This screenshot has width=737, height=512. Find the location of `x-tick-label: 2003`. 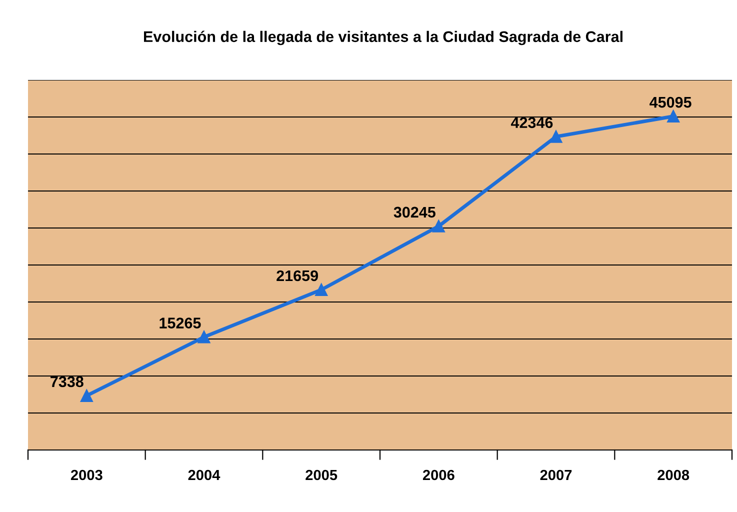

x-tick-label: 2003 is located at coordinates (86, 475).